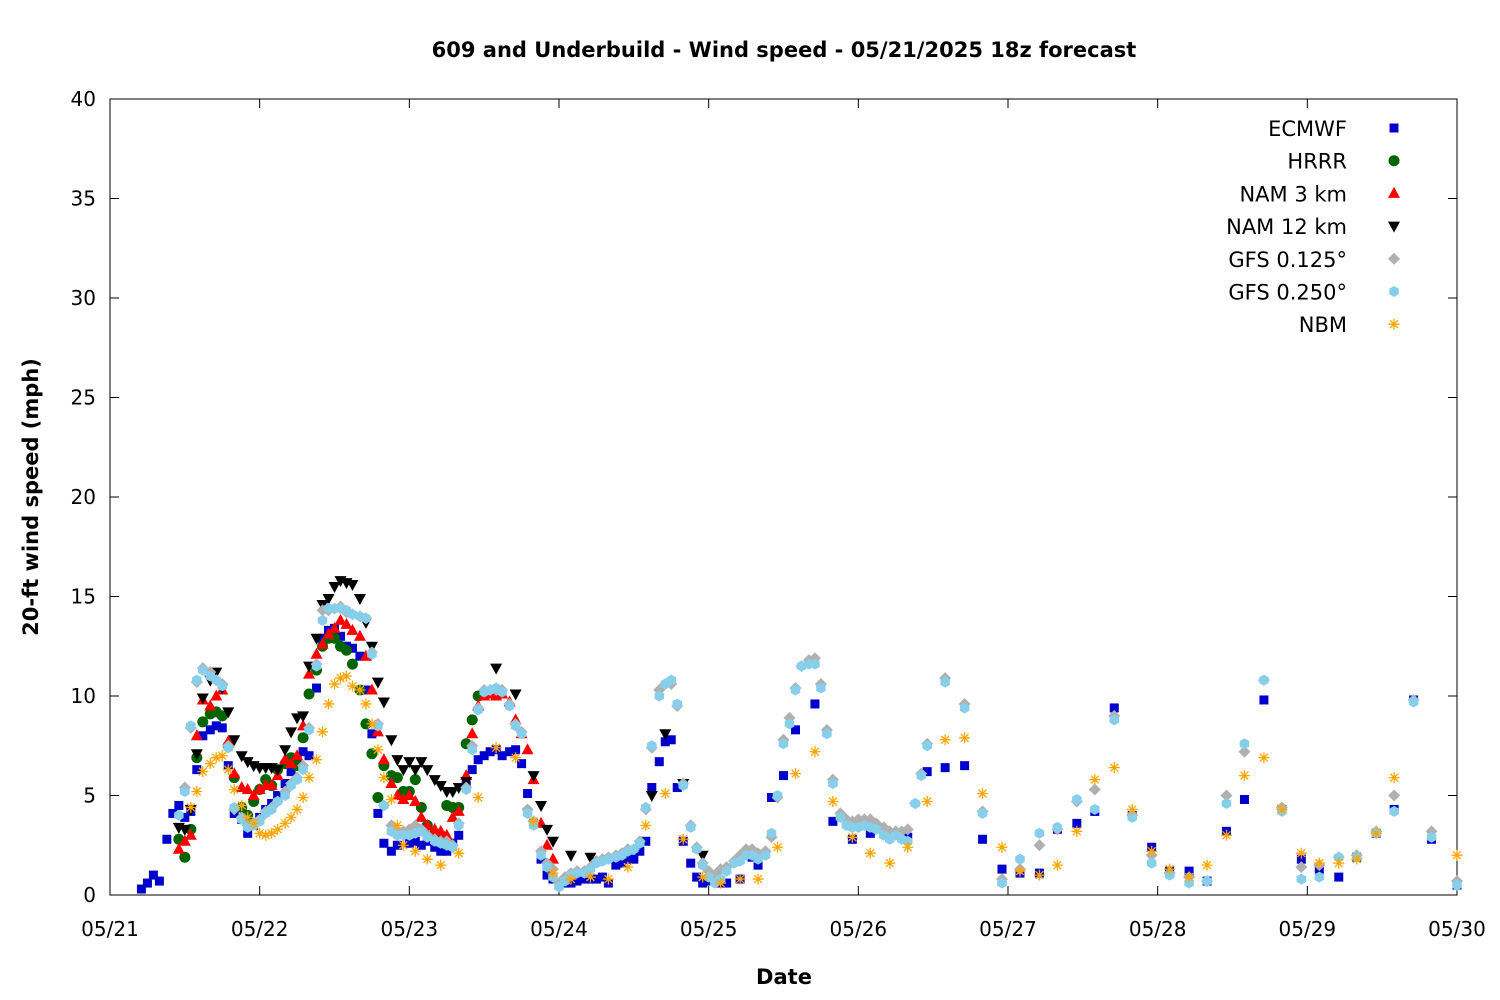  Describe the element at coordinates (1287, 293) in the screenshot. I see `legend-label: GFS 0.250°` at that location.